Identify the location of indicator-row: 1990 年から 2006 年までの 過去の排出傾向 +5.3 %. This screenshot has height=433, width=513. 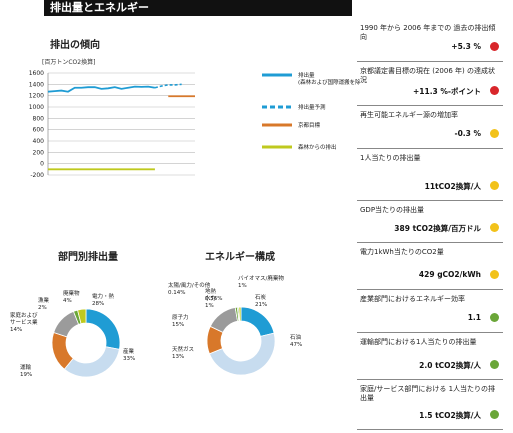
(430, 40).